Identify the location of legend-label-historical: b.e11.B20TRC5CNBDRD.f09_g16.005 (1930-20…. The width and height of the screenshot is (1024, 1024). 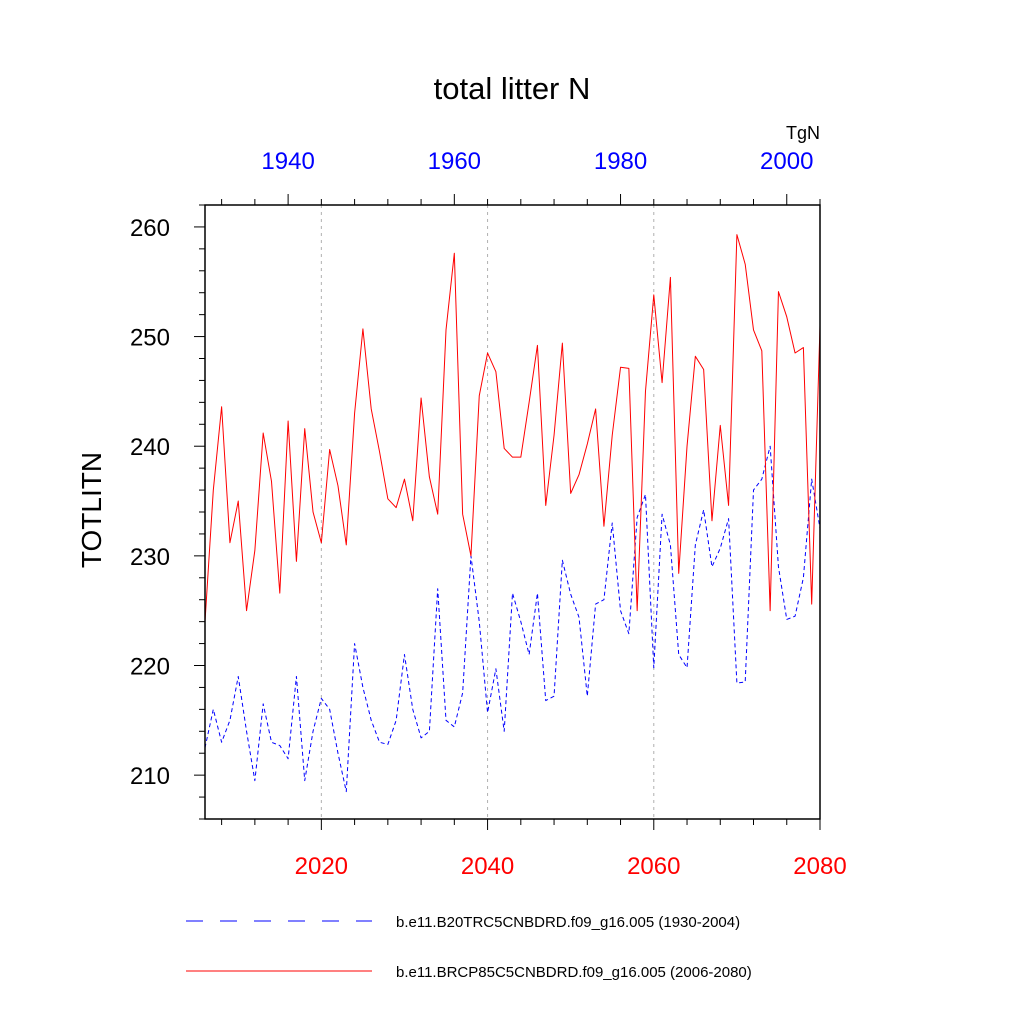
(568, 922).